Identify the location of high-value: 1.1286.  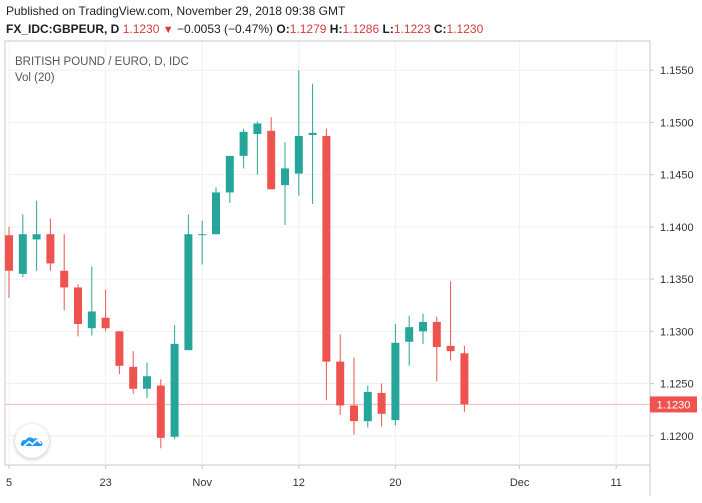
(361, 29).